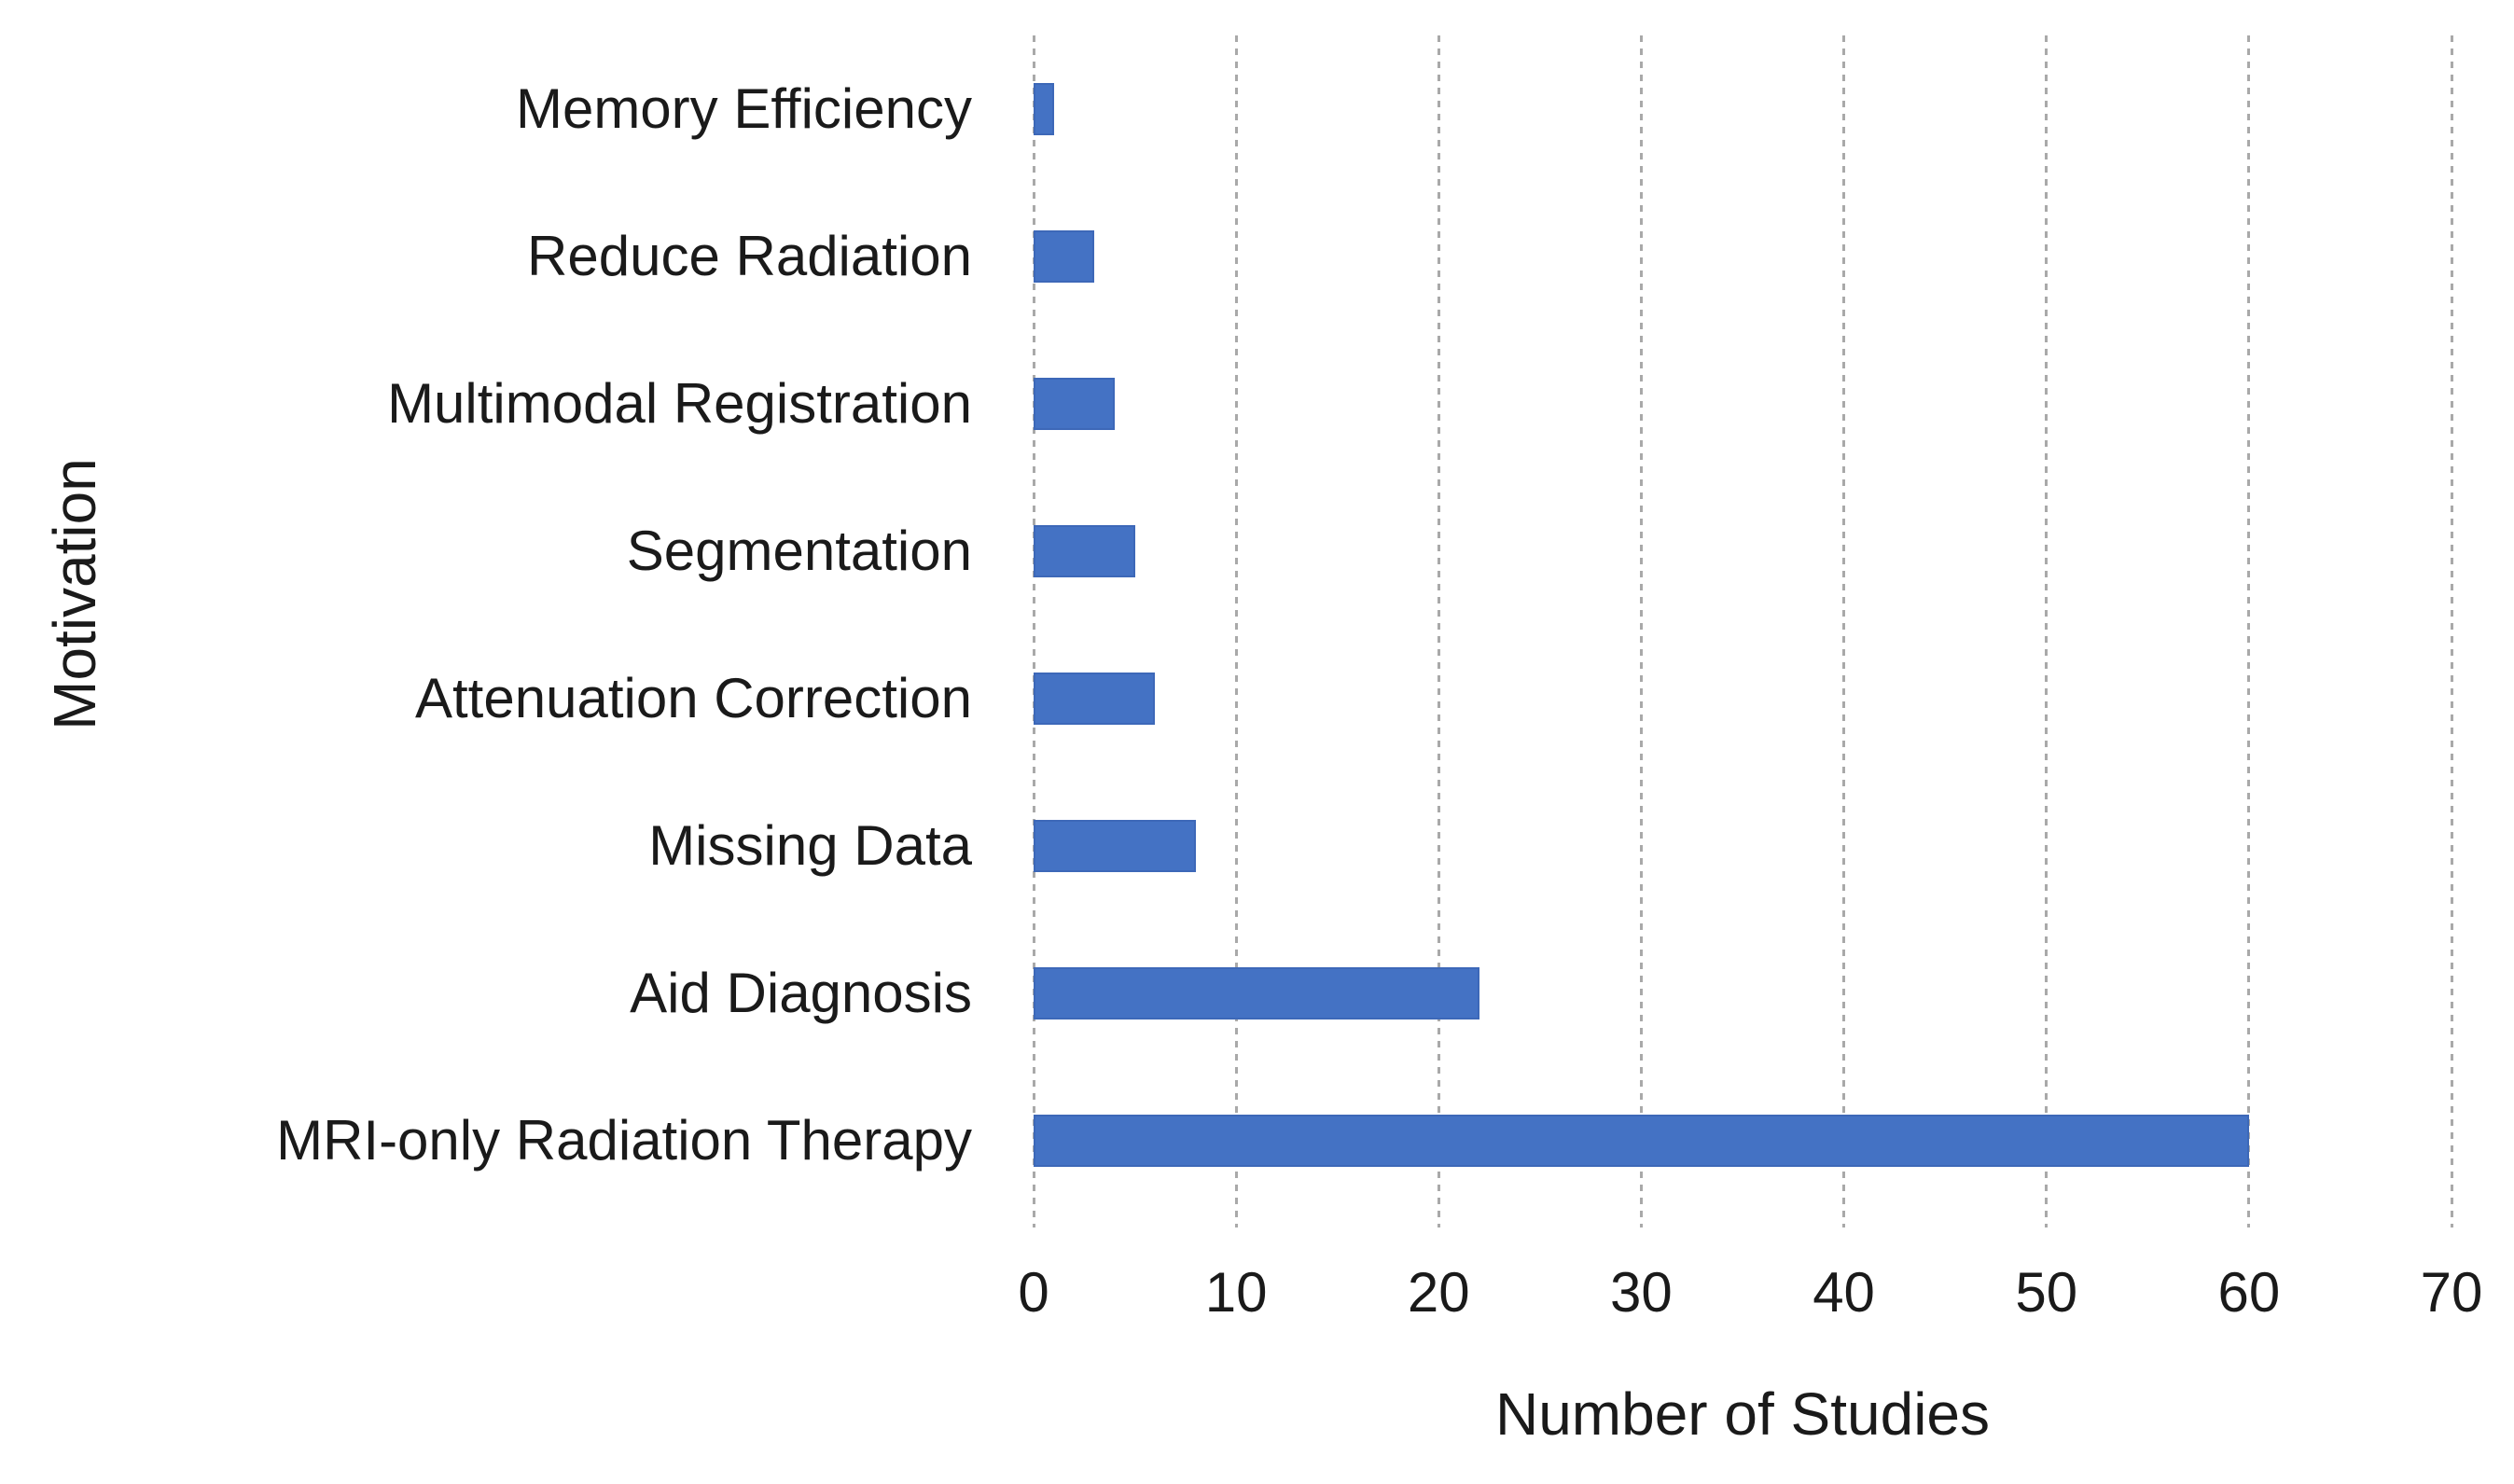  What do you see at coordinates (1742, 1414) in the screenshot?
I see `x-axis-title: Number of Studies` at bounding box center [1742, 1414].